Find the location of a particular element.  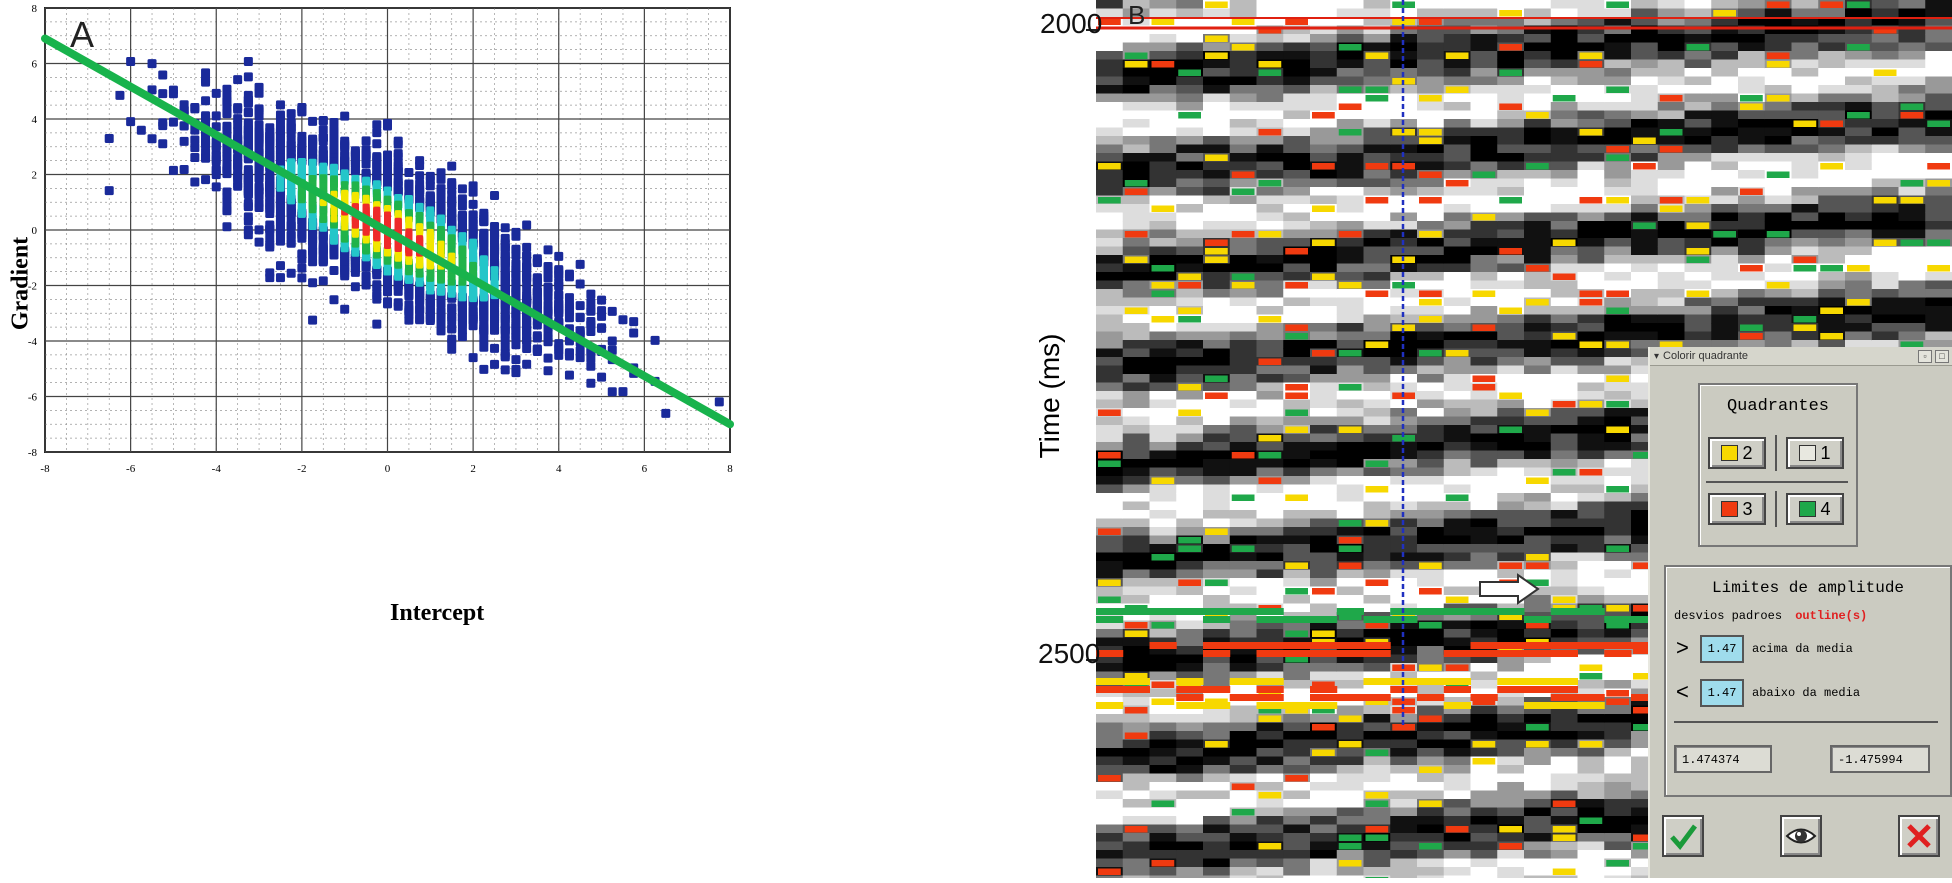

panel-a-label: A is located at coordinates (82, 35).